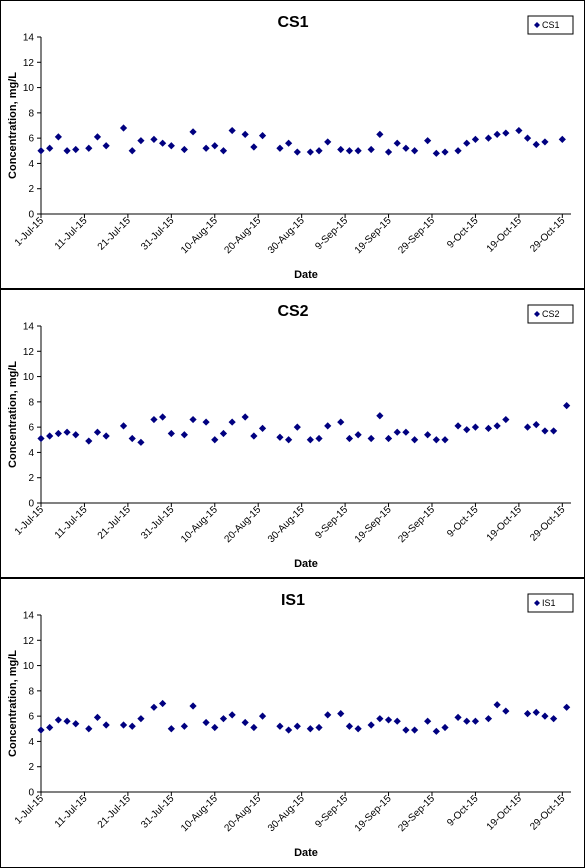 Image resolution: width=585 pixels, height=868 pixels. I want to click on x-tick-label: 21-Jul-15, so click(115, 523).